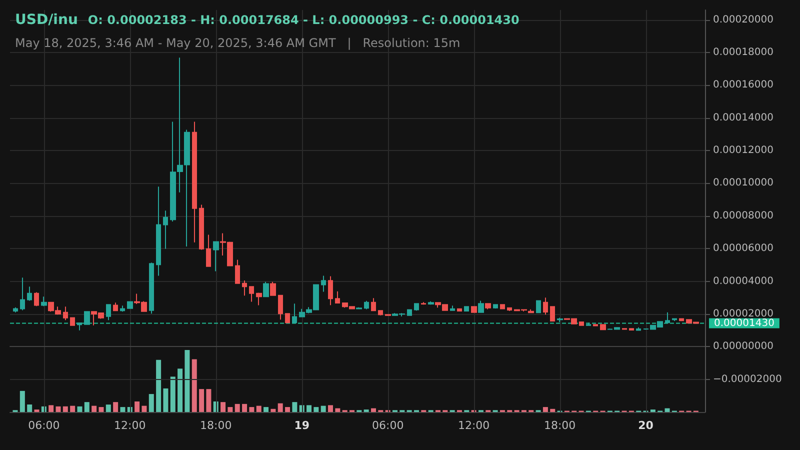 This screenshot has height=450, width=800. What do you see at coordinates (46, 20) in the screenshot?
I see `chart-title: USD/inu` at bounding box center [46, 20].